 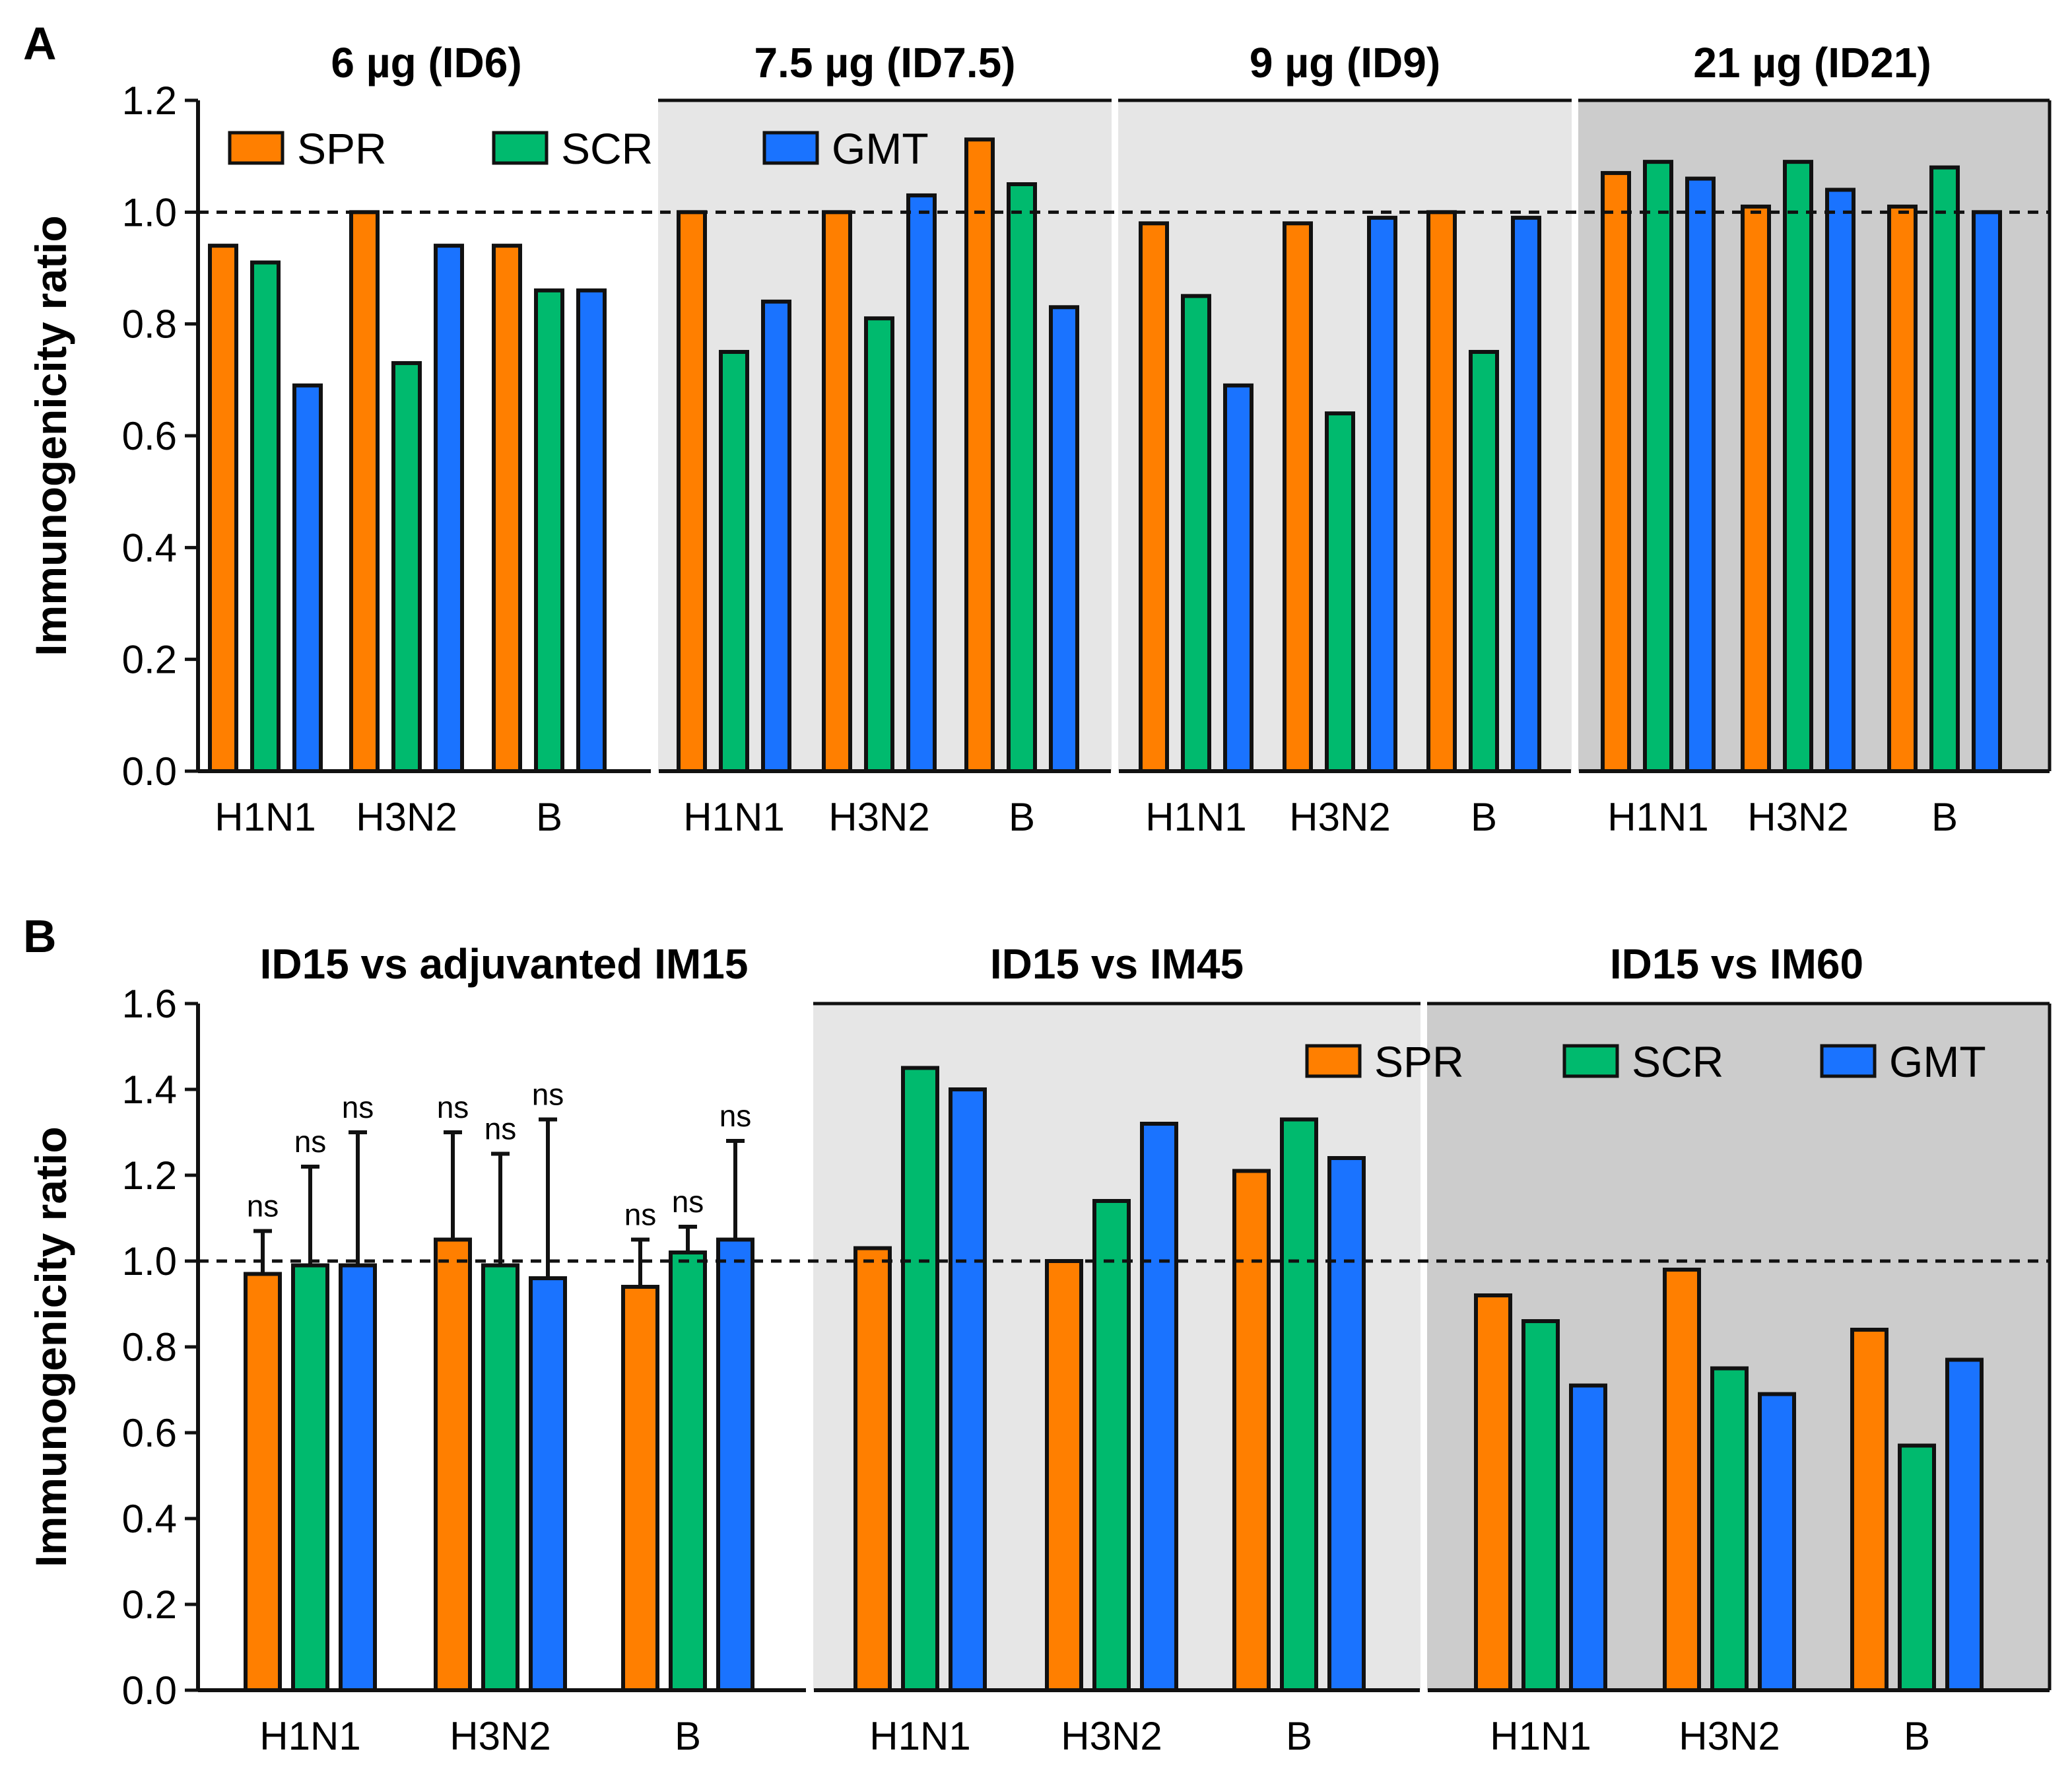 What do you see at coordinates (150, 1004) in the screenshot?
I see `y-tick-label: 1.6` at bounding box center [150, 1004].